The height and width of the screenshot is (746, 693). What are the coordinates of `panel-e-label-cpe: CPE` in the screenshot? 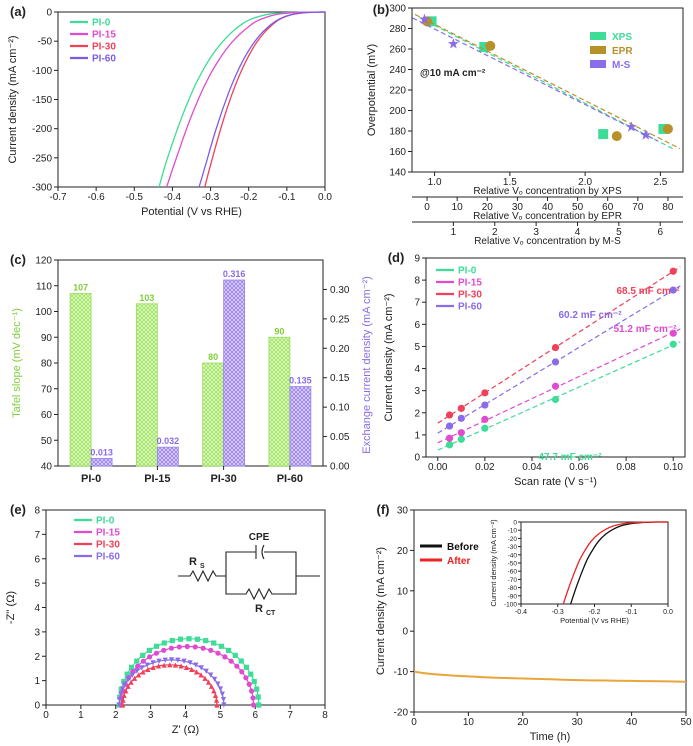 It's located at (259, 537).